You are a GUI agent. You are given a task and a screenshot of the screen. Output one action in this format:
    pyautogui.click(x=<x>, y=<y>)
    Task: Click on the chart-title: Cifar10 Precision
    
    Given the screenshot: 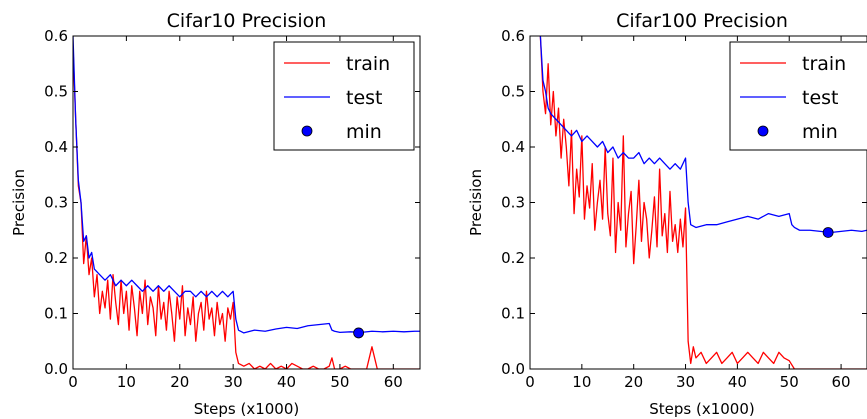 What is the action you would take?
    pyautogui.click(x=247, y=21)
    